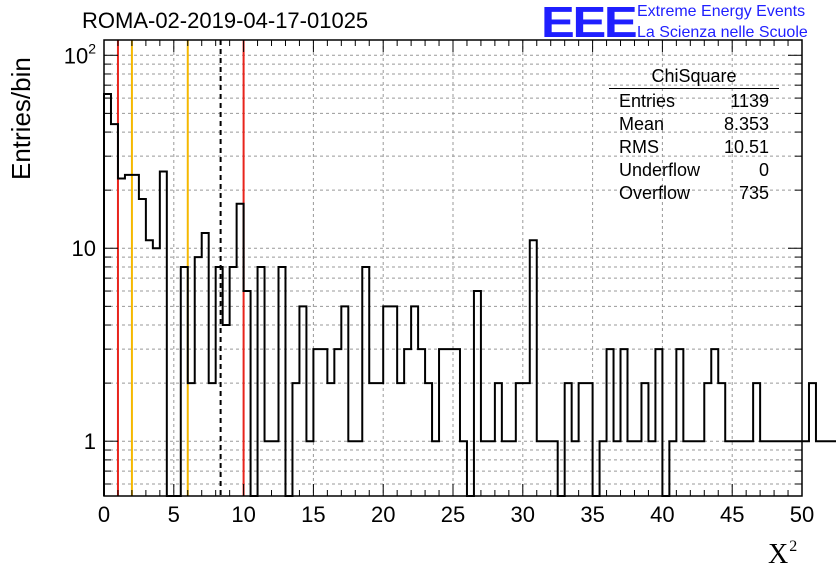 The width and height of the screenshot is (836, 572). Describe the element at coordinates (313, 514) in the screenshot. I see `x-tick-label: 15` at that location.